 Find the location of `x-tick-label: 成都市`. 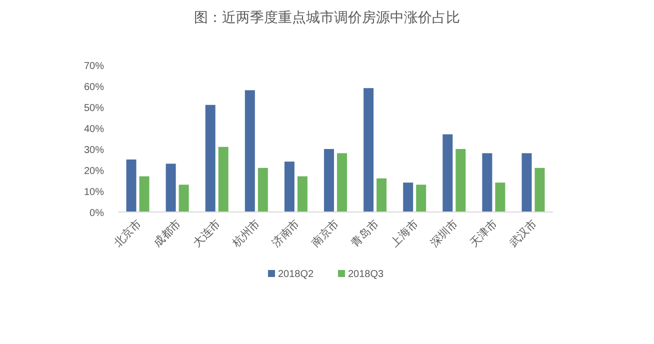

x-tick-label: 成都市 is located at coordinates (167, 233).